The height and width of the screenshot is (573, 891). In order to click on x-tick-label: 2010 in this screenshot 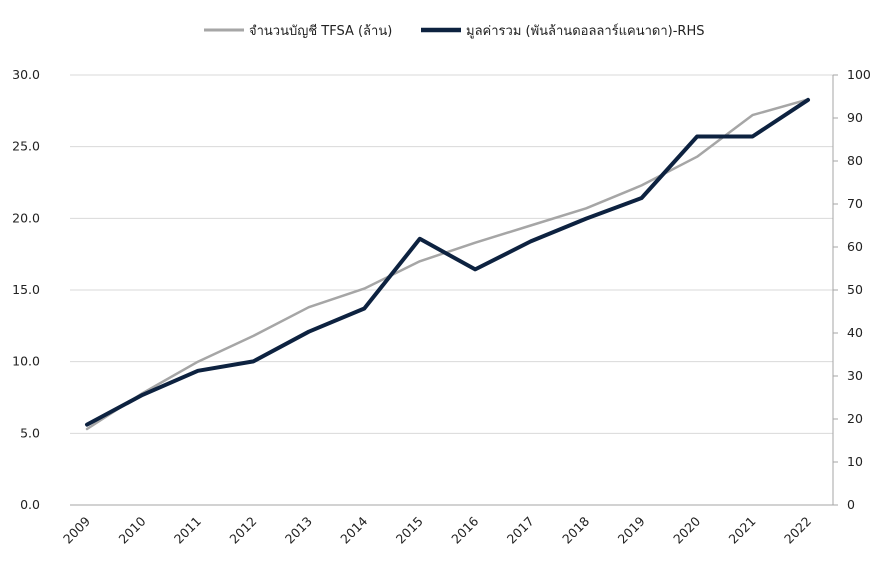, I will do `click(131, 529)`.